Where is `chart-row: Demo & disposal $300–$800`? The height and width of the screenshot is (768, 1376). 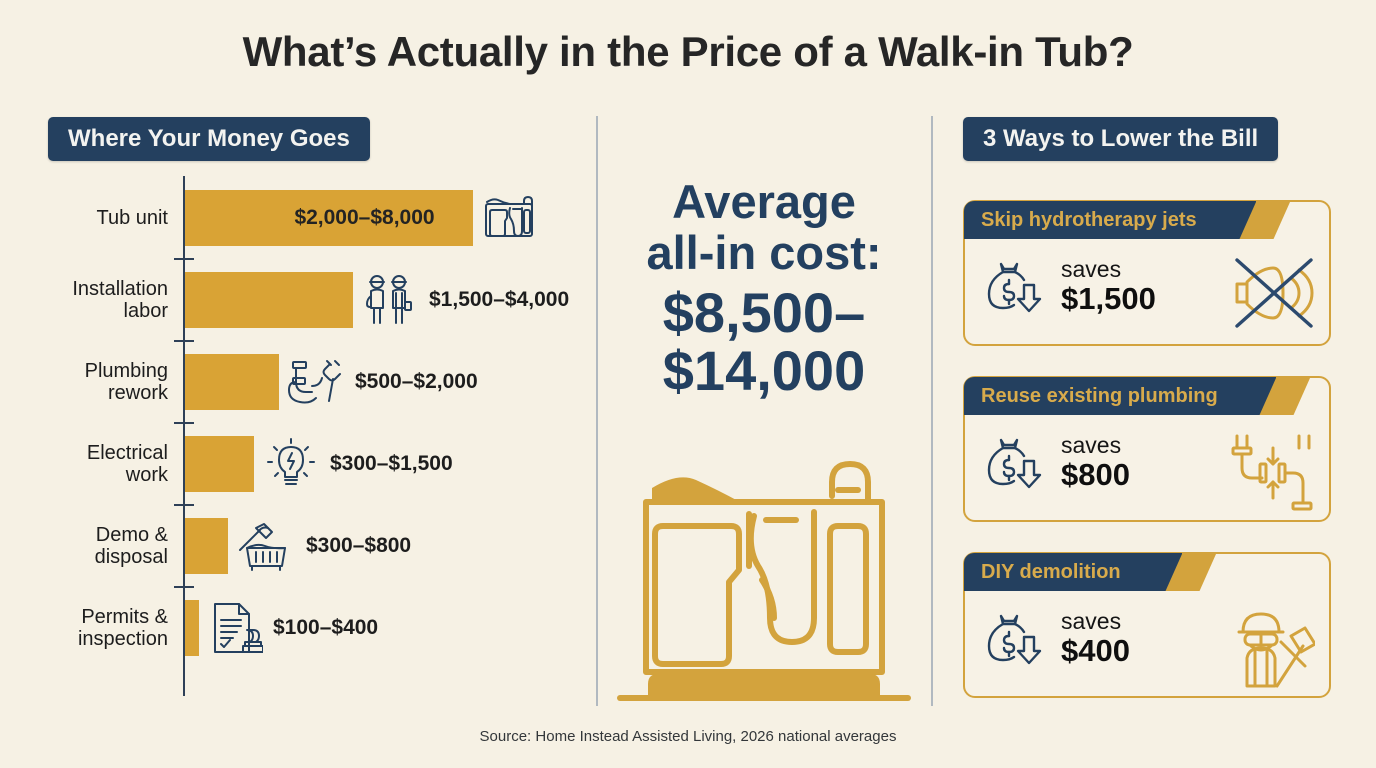 chart-row: Demo & disposal $300–$800 is located at coordinates (318, 546).